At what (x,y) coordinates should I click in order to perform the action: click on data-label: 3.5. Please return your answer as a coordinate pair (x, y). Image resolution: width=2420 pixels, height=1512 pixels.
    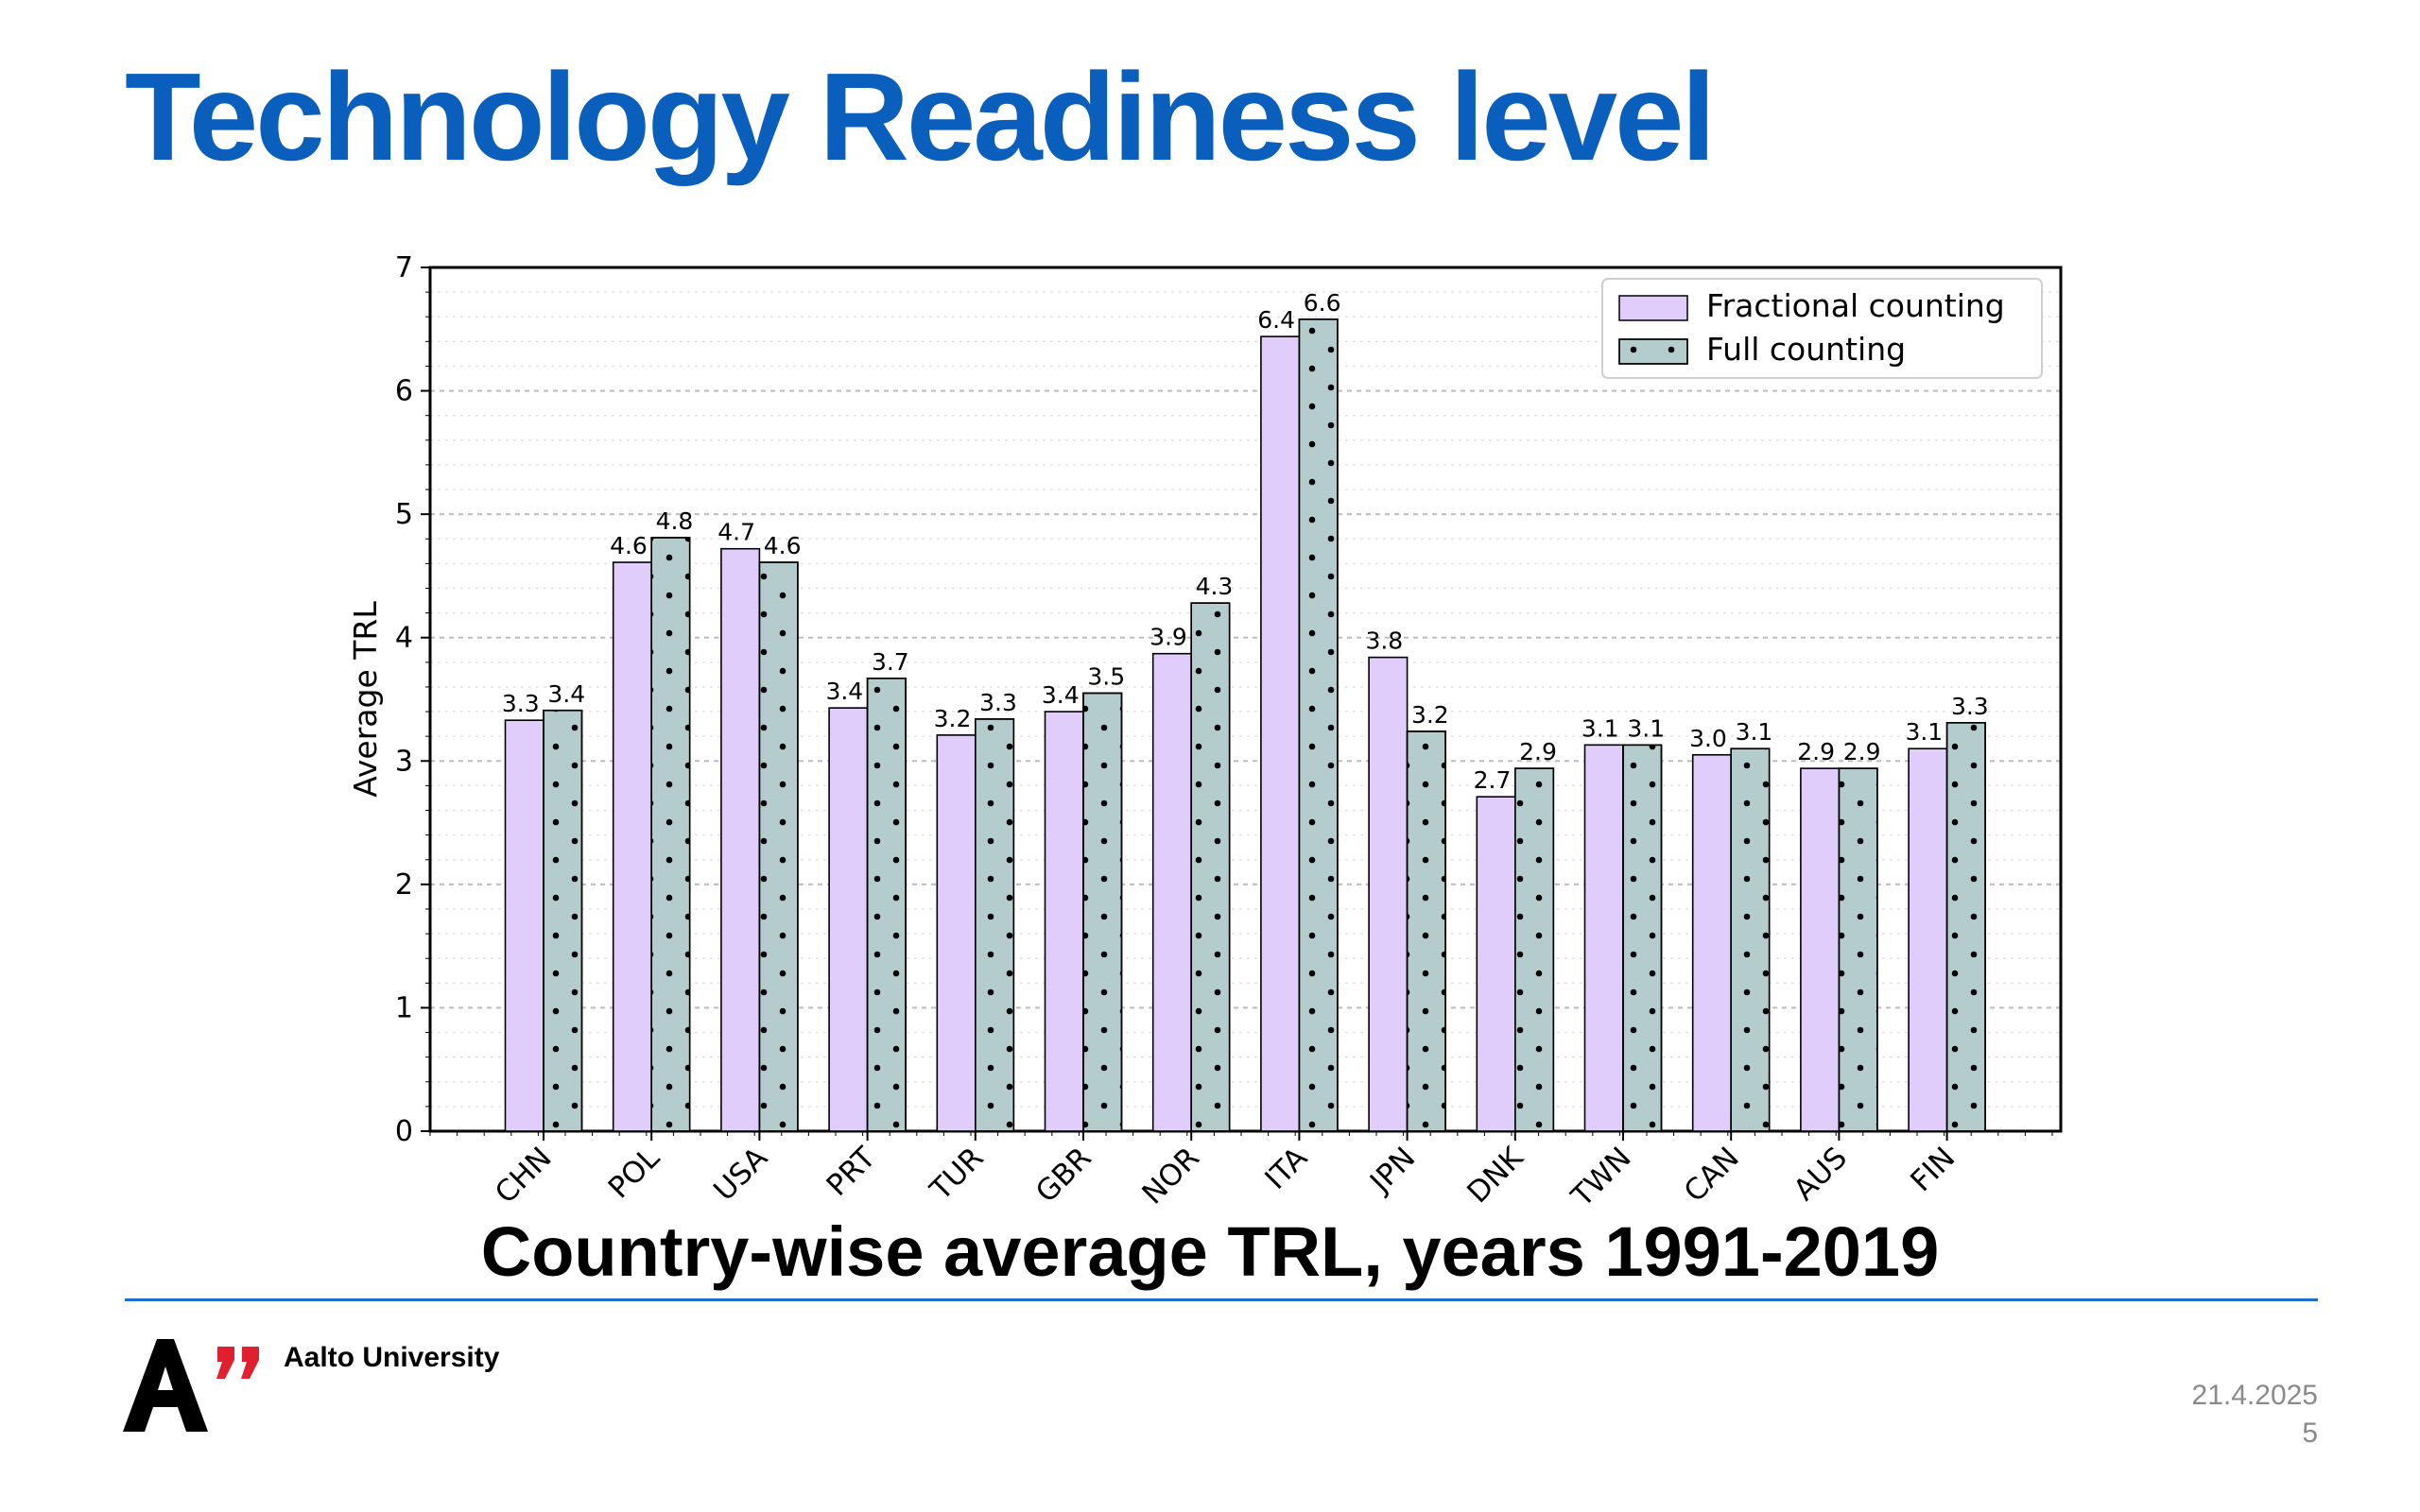
    Looking at the image, I should click on (1106, 676).